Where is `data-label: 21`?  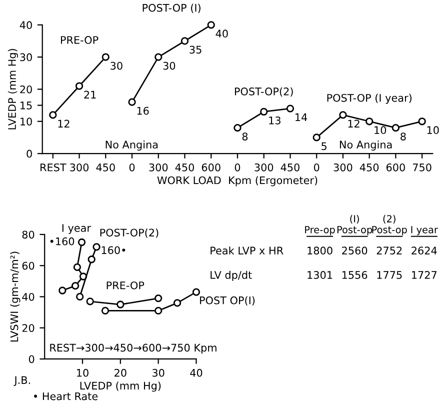
data-label: 21 is located at coordinates (90, 94).